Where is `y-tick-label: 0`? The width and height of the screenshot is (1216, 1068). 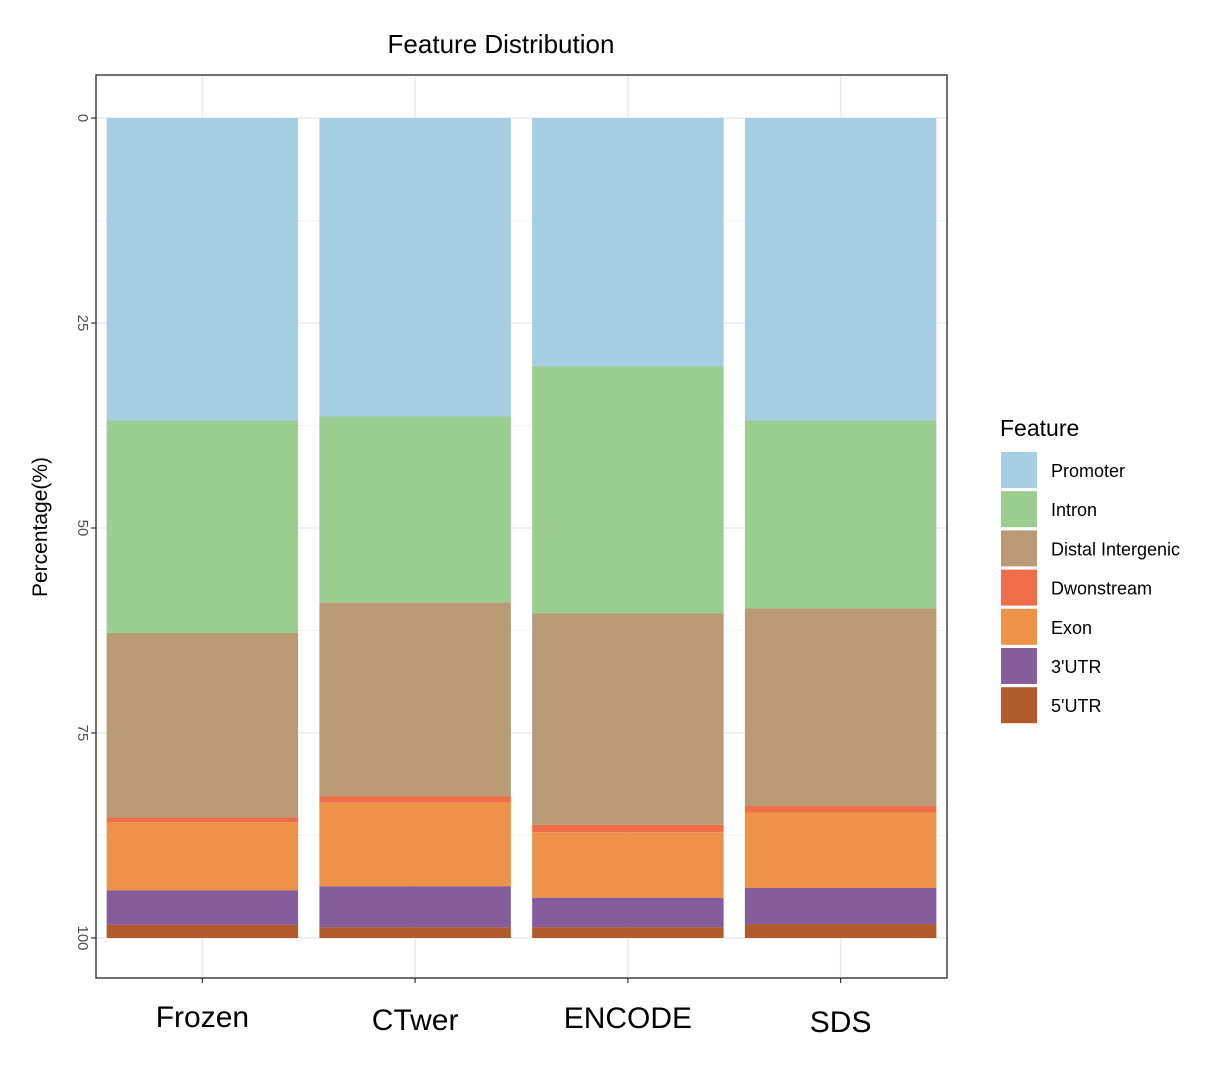 y-tick-label: 0 is located at coordinates (82, 118).